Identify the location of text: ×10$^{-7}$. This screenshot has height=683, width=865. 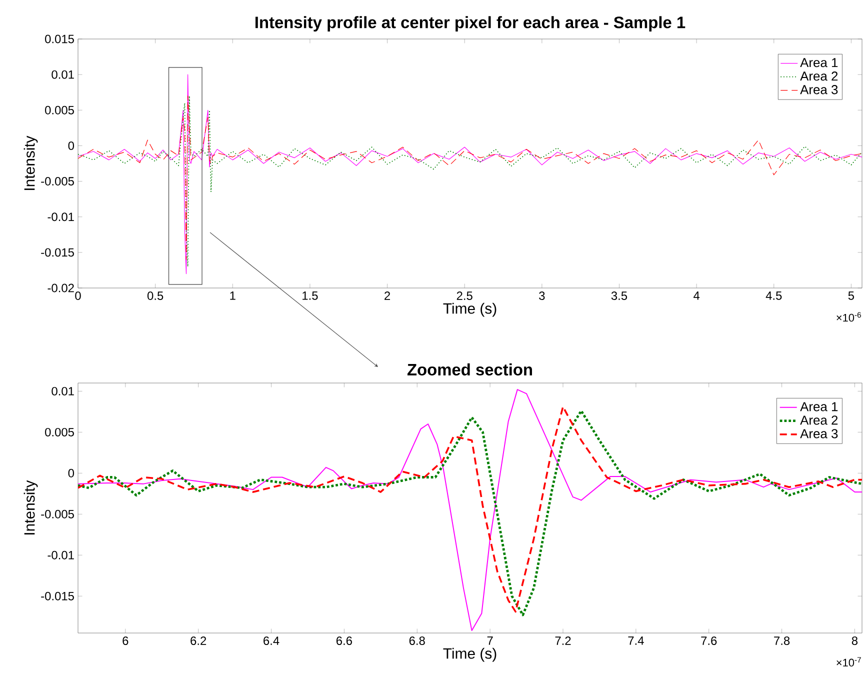
(848, 662).